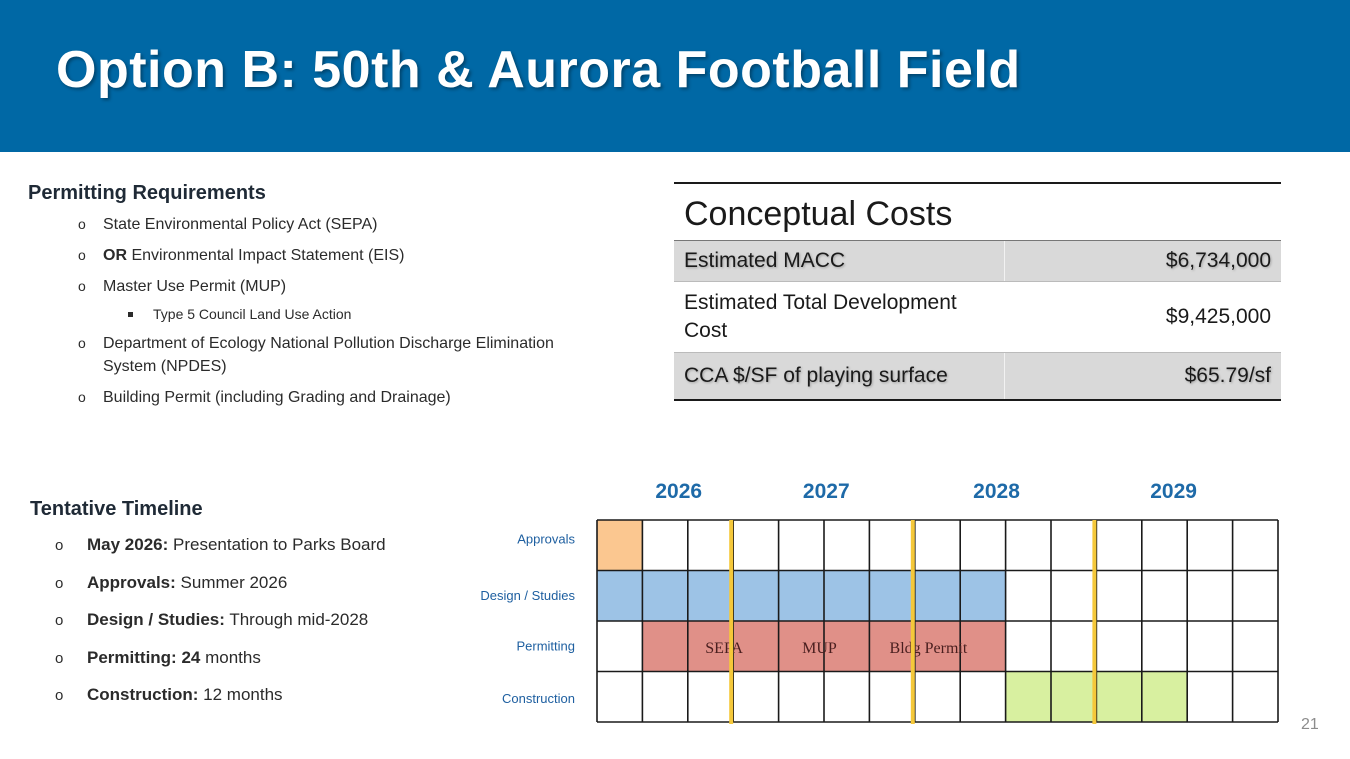 This screenshot has width=1350, height=759. What do you see at coordinates (308, 255) in the screenshot?
I see `permitting-item: OR Environmental Impact Statement (EIS)` at bounding box center [308, 255].